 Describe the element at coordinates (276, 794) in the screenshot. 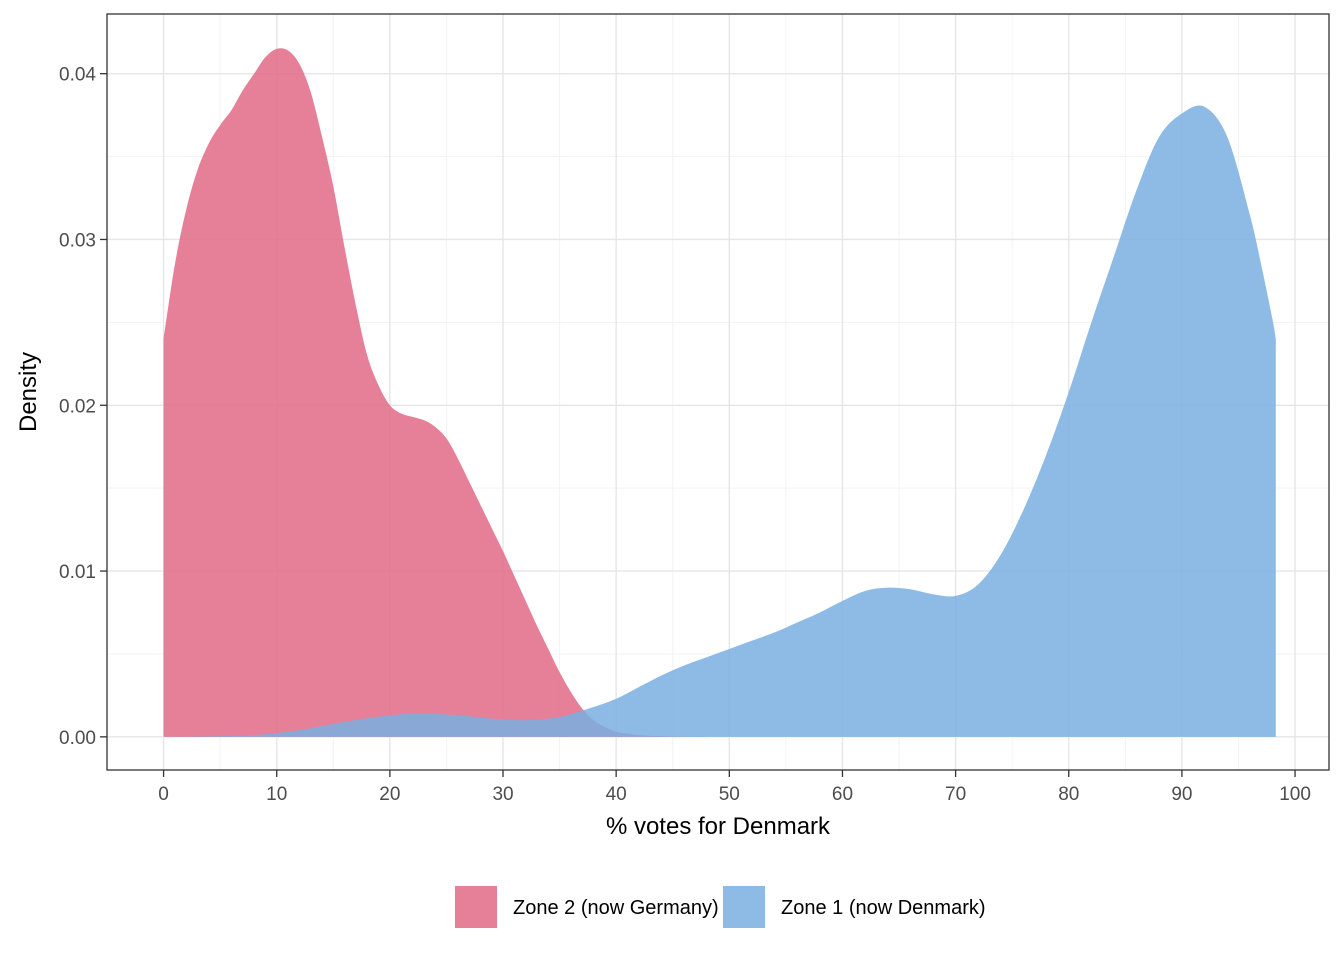

I see `x-tick-label: 10` at that location.